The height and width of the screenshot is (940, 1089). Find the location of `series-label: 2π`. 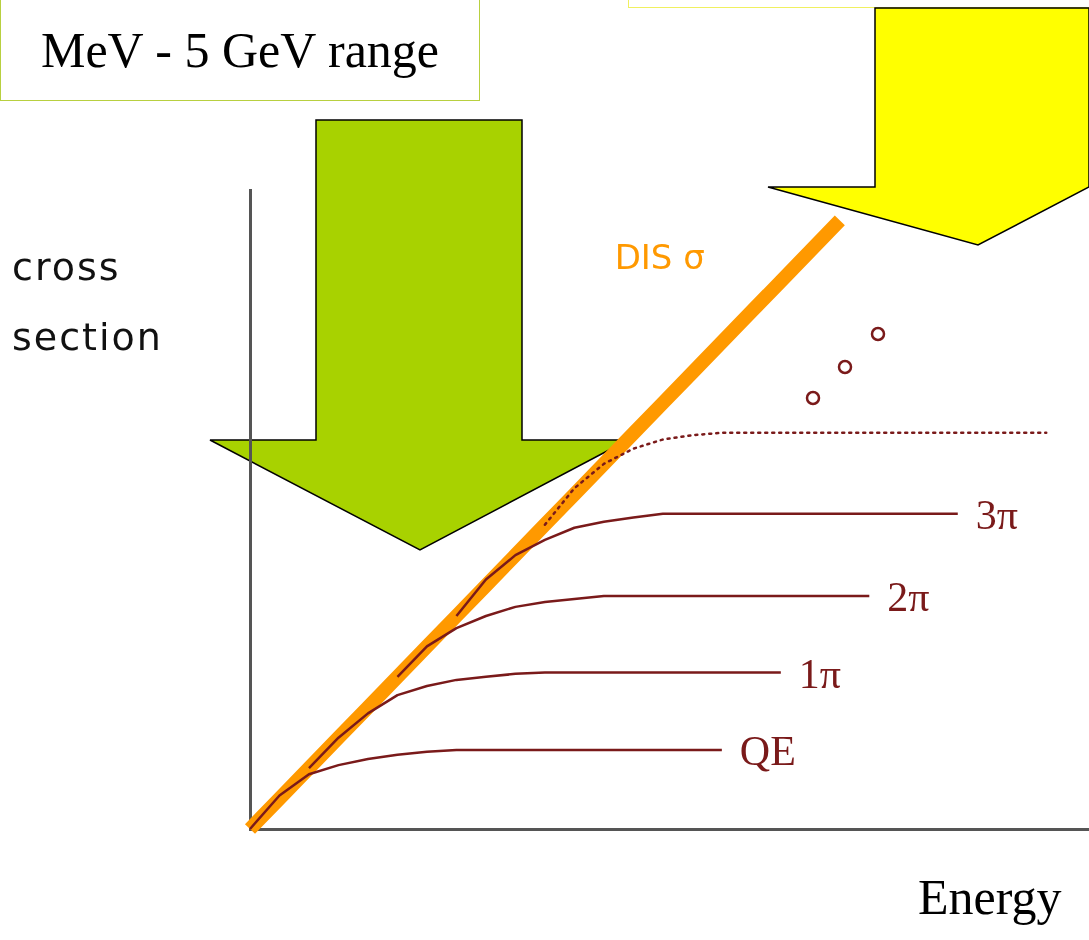

series-label: 2π is located at coordinates (908, 596).